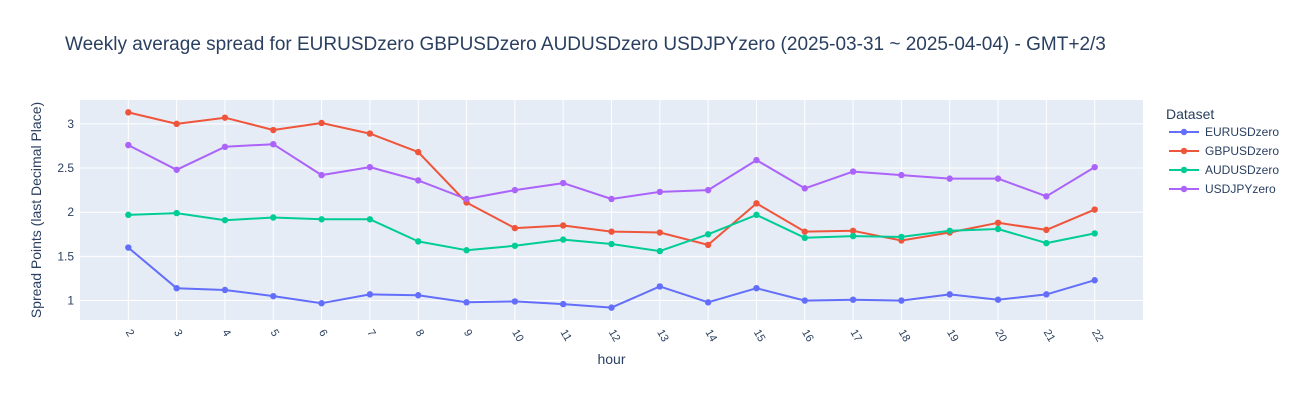 The width and height of the screenshot is (1300, 400). I want to click on x-tick-label: 7, so click(370, 333).